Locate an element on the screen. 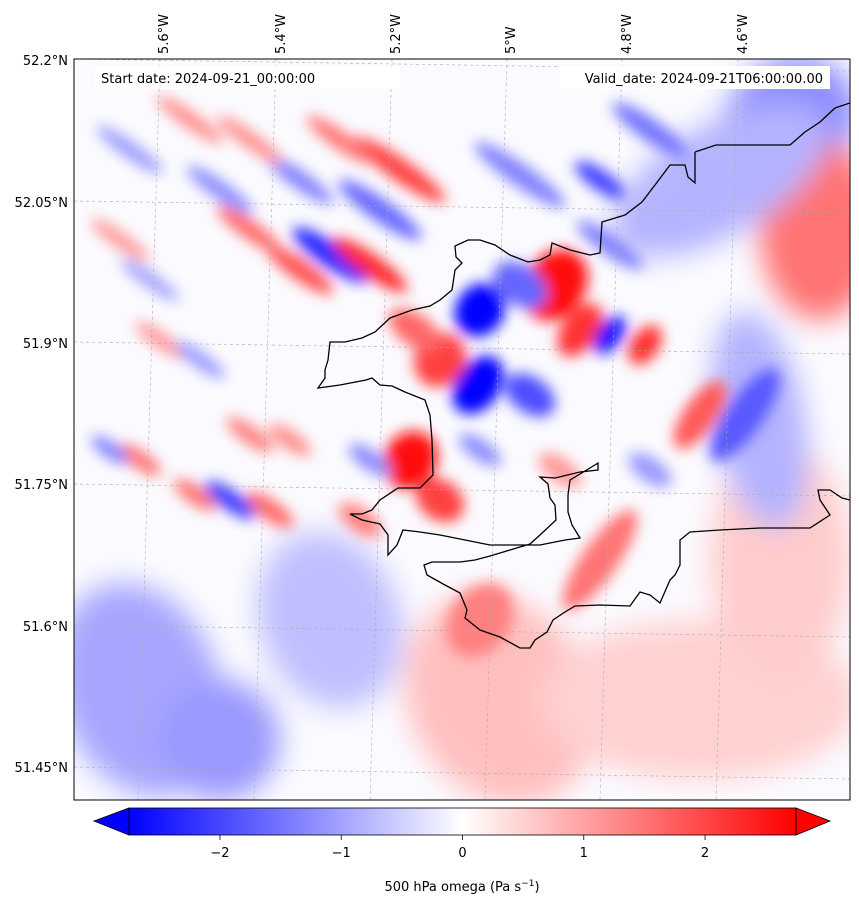 This screenshot has height=908, width=859. lat-label-51-45n: 51.45°N is located at coordinates (41, 768).